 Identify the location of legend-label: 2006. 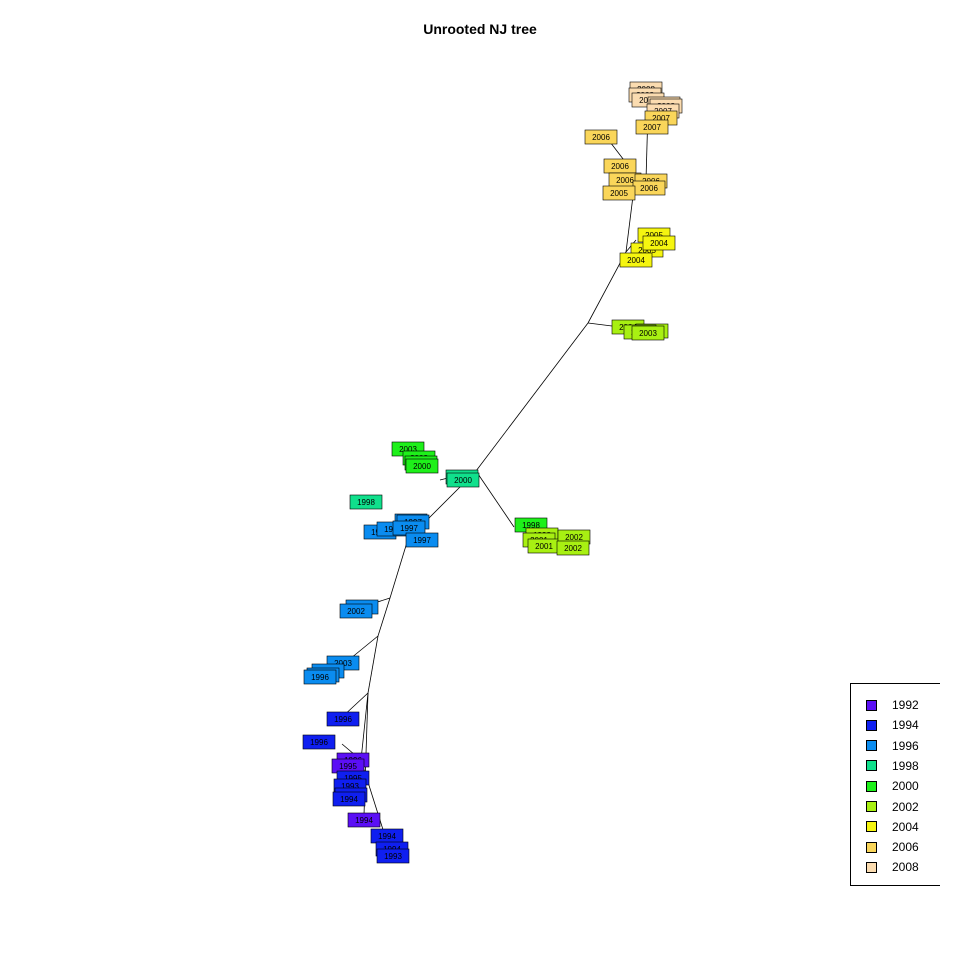
(905, 847).